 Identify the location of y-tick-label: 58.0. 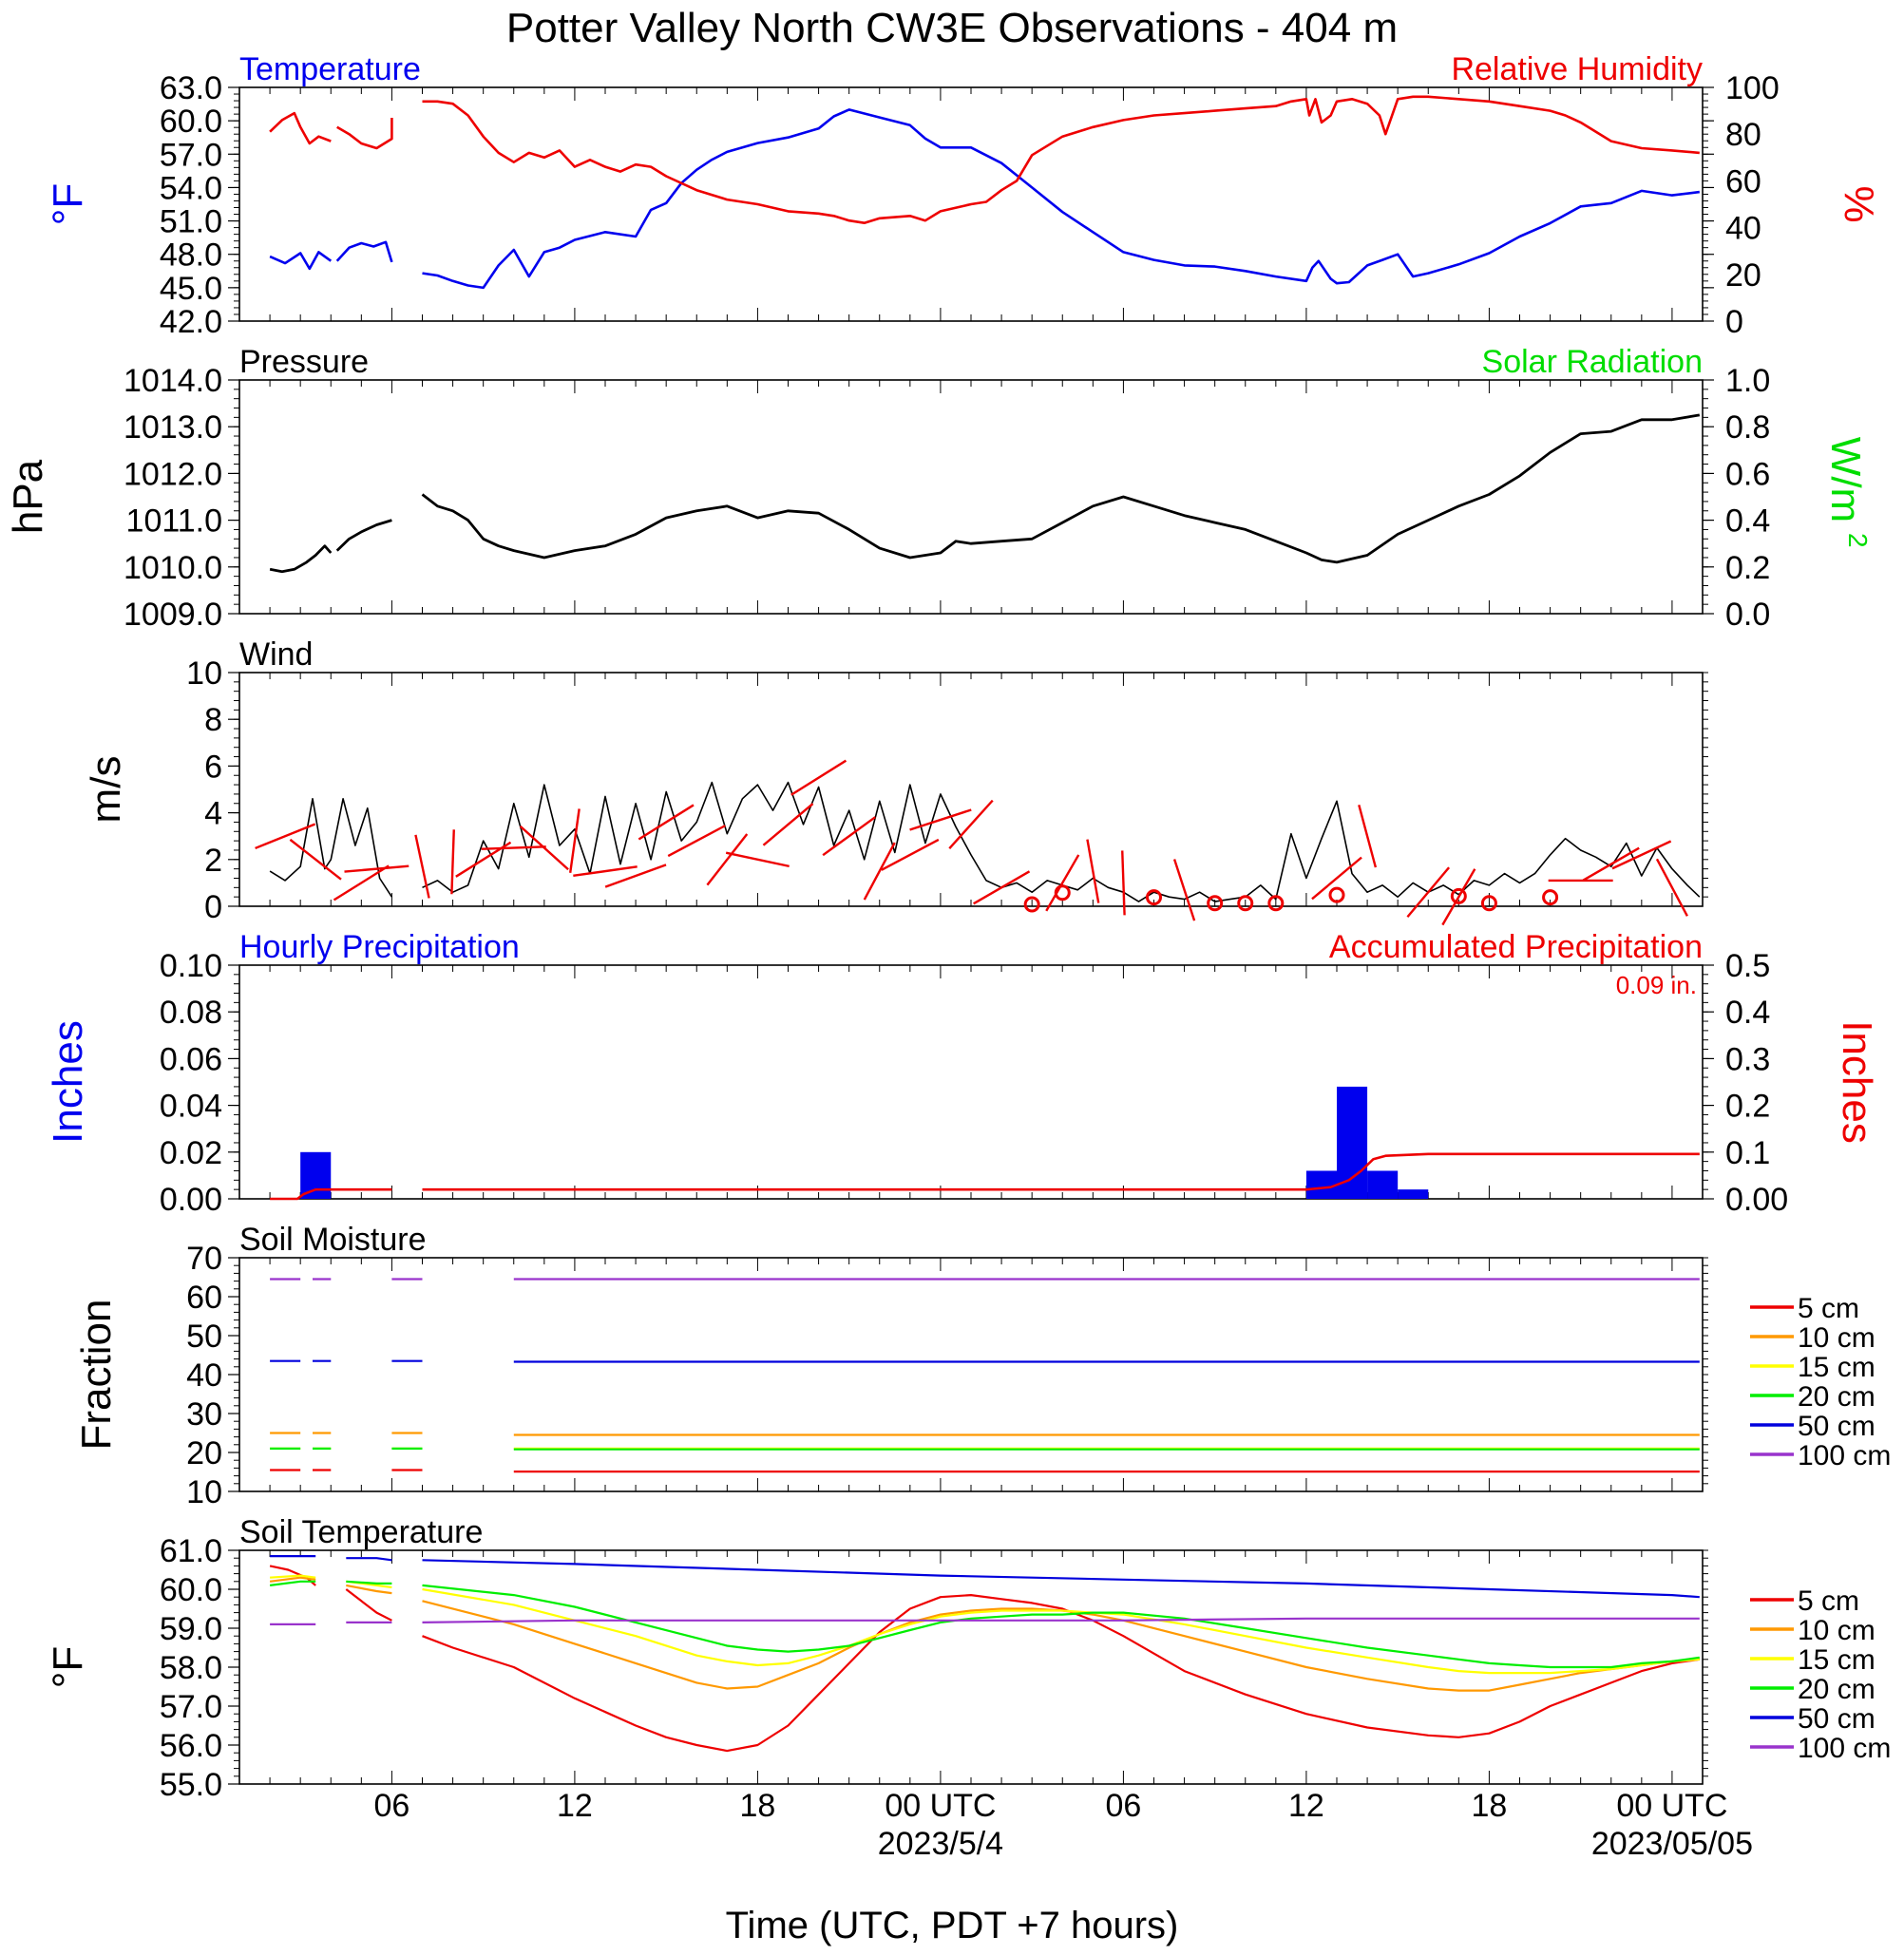
(191, 1668).